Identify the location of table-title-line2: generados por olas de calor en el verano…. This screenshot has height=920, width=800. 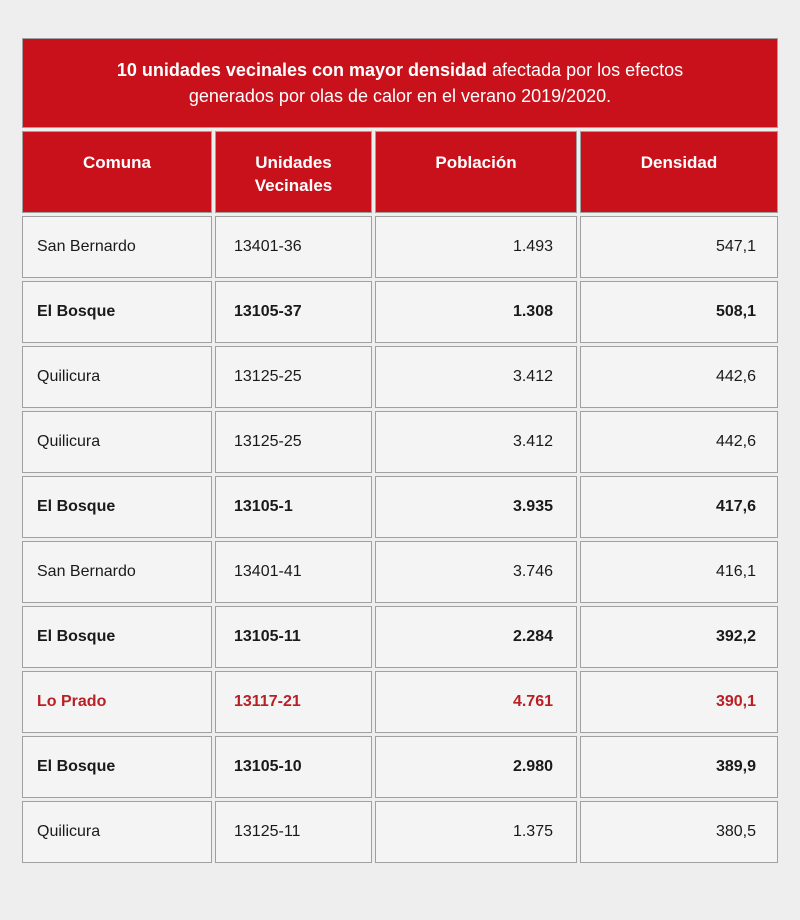
(400, 96).